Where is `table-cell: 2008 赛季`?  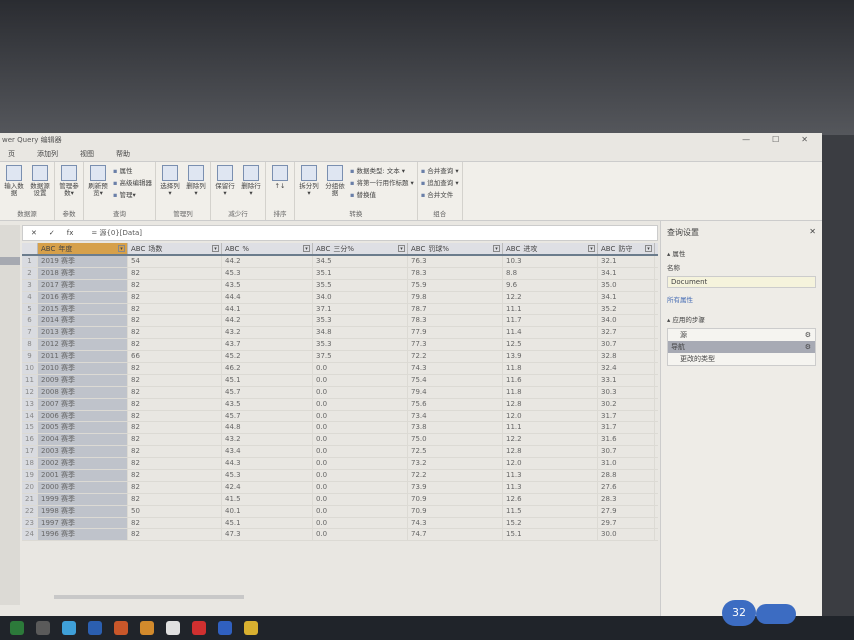
table-cell: 2008 赛季 is located at coordinates (83, 392).